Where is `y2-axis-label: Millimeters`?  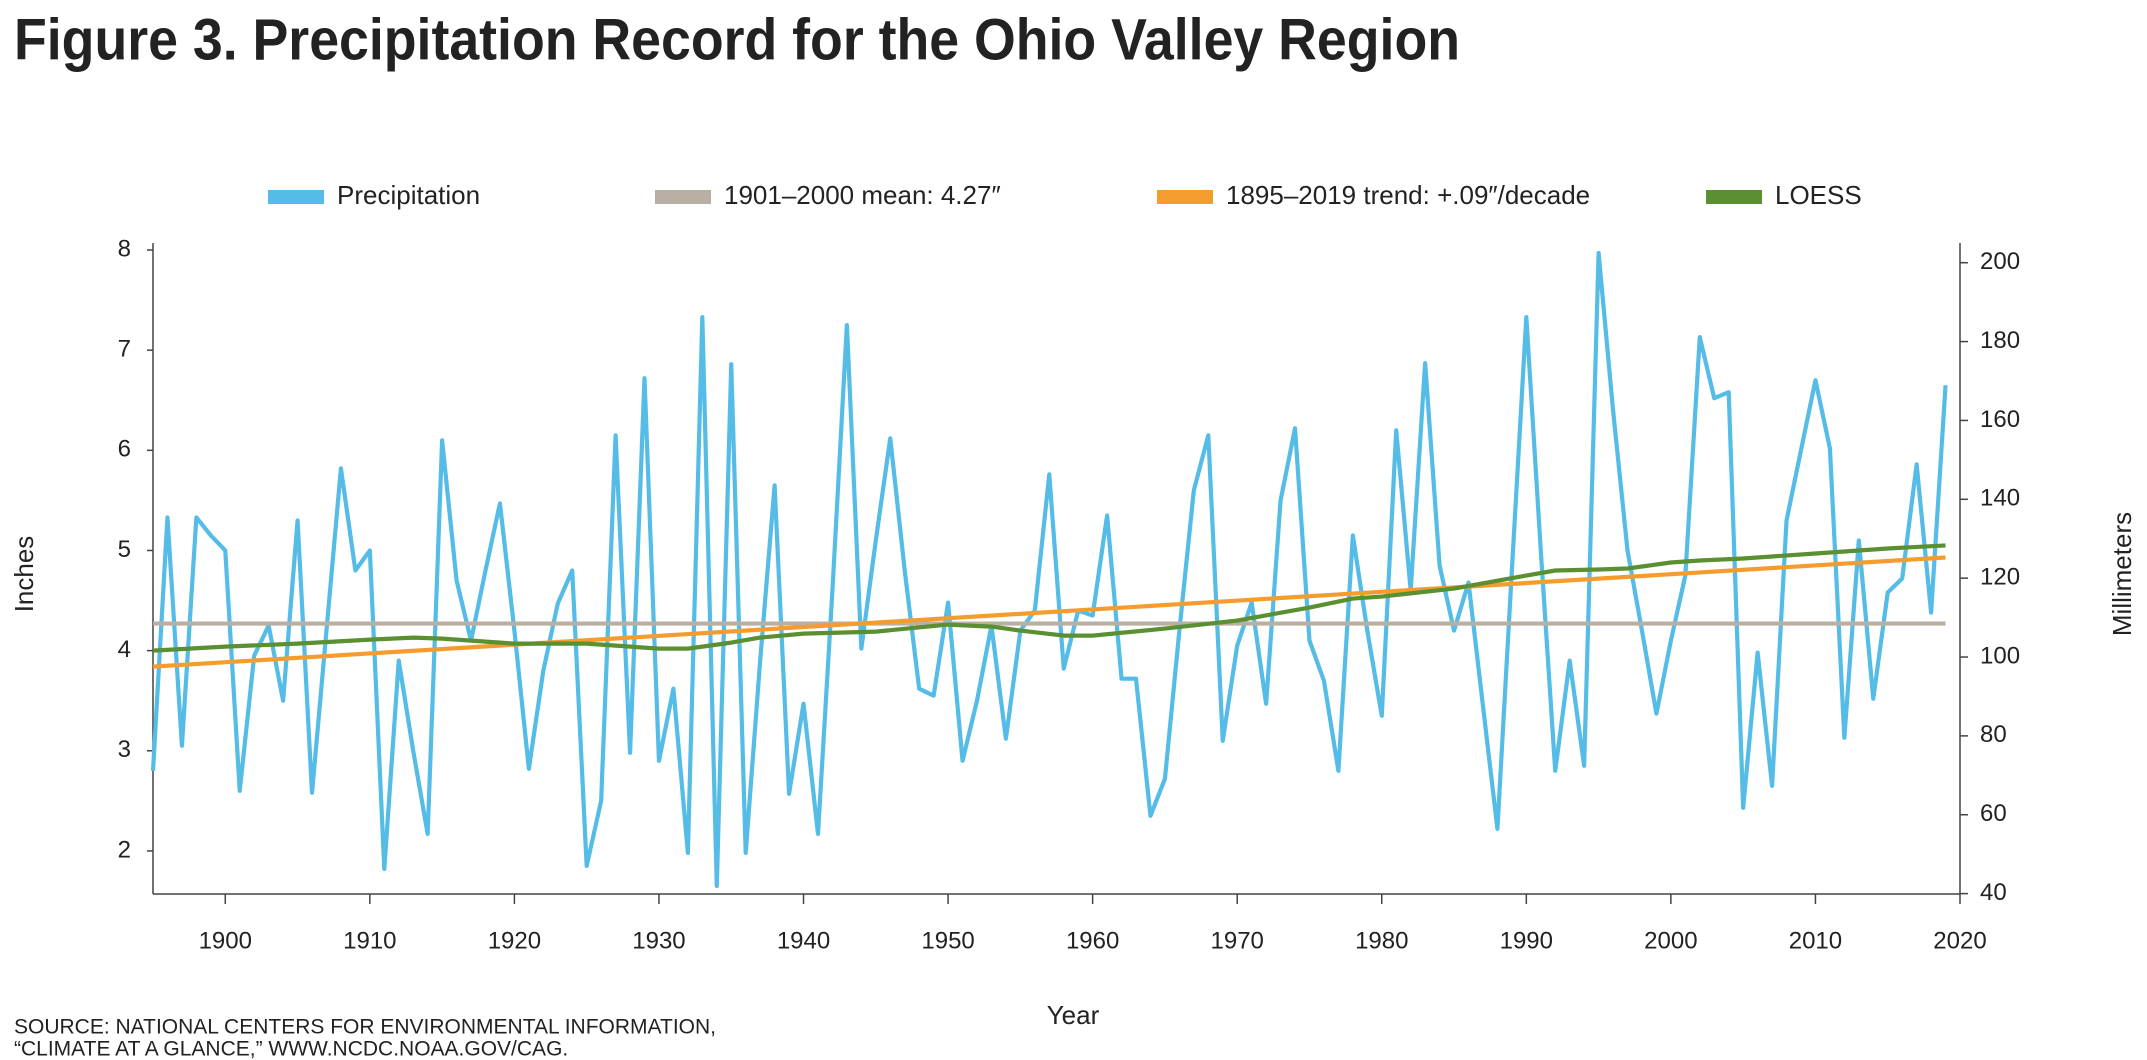
y2-axis-label: Millimeters is located at coordinates (2122, 574).